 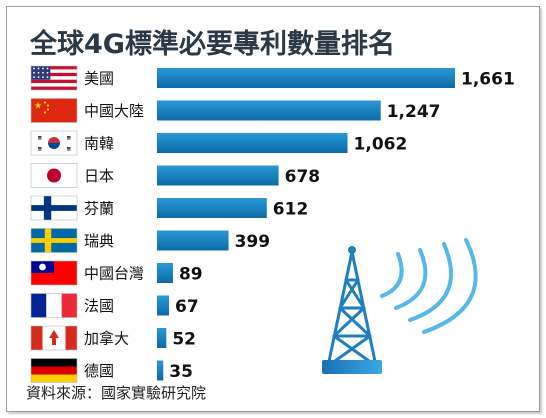 I want to click on radio-tower-icon, so click(x=400, y=306).